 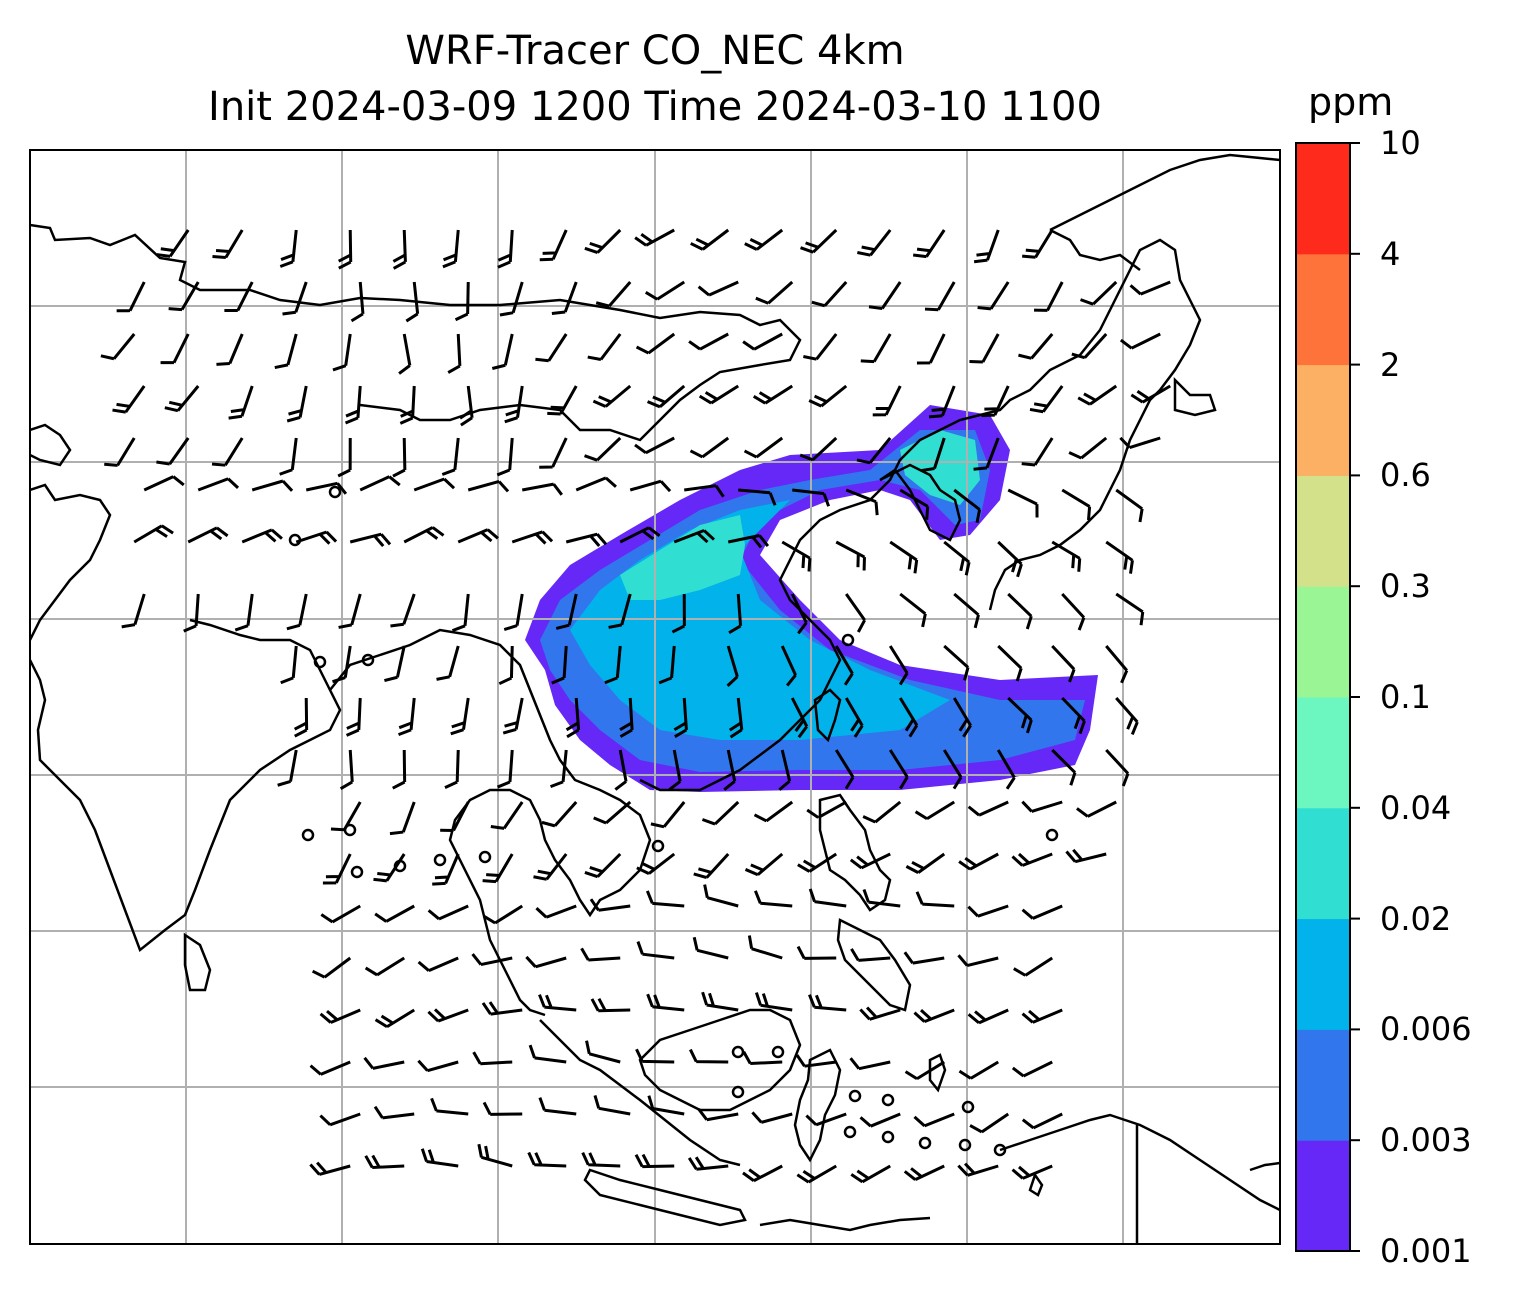 What do you see at coordinates (1405, 475) in the screenshot?
I see `colorbar-tick-label: 0.6` at bounding box center [1405, 475].